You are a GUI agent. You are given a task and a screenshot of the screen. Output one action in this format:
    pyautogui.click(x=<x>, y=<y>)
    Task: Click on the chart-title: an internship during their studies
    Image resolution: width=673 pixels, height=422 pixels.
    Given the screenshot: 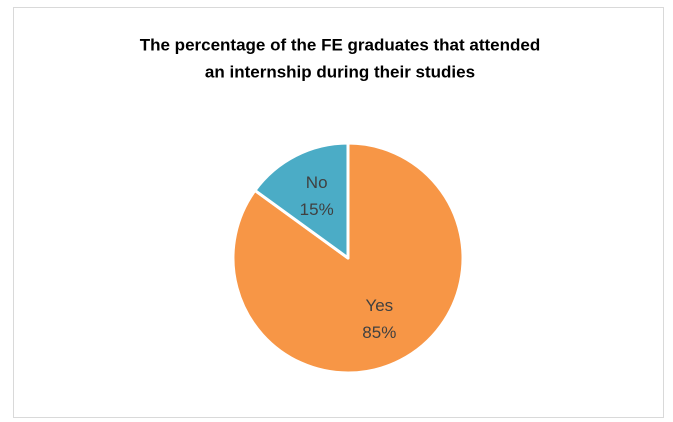 What is the action you would take?
    pyautogui.click(x=340, y=71)
    